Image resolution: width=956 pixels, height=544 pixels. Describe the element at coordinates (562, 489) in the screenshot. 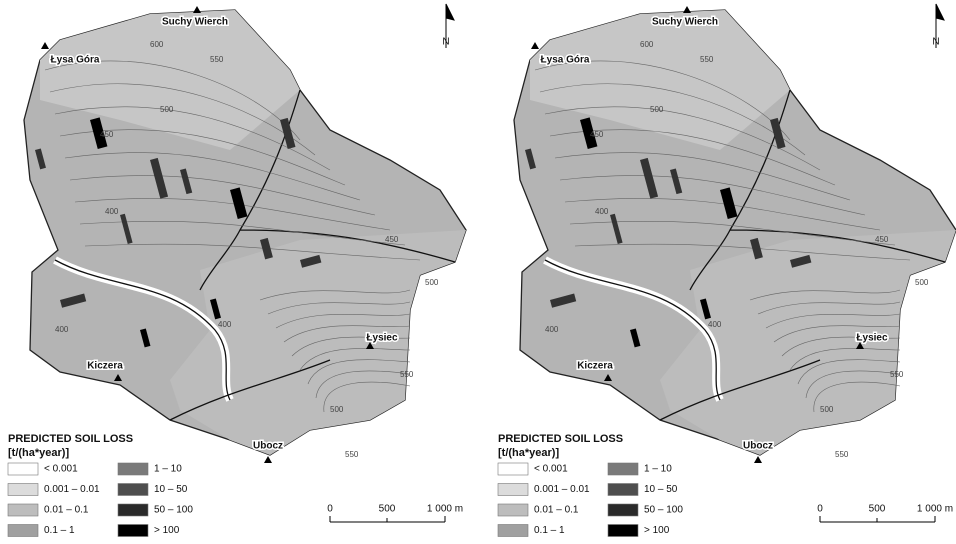

I see `legend-label: 0.001 – 0.01` at that location.